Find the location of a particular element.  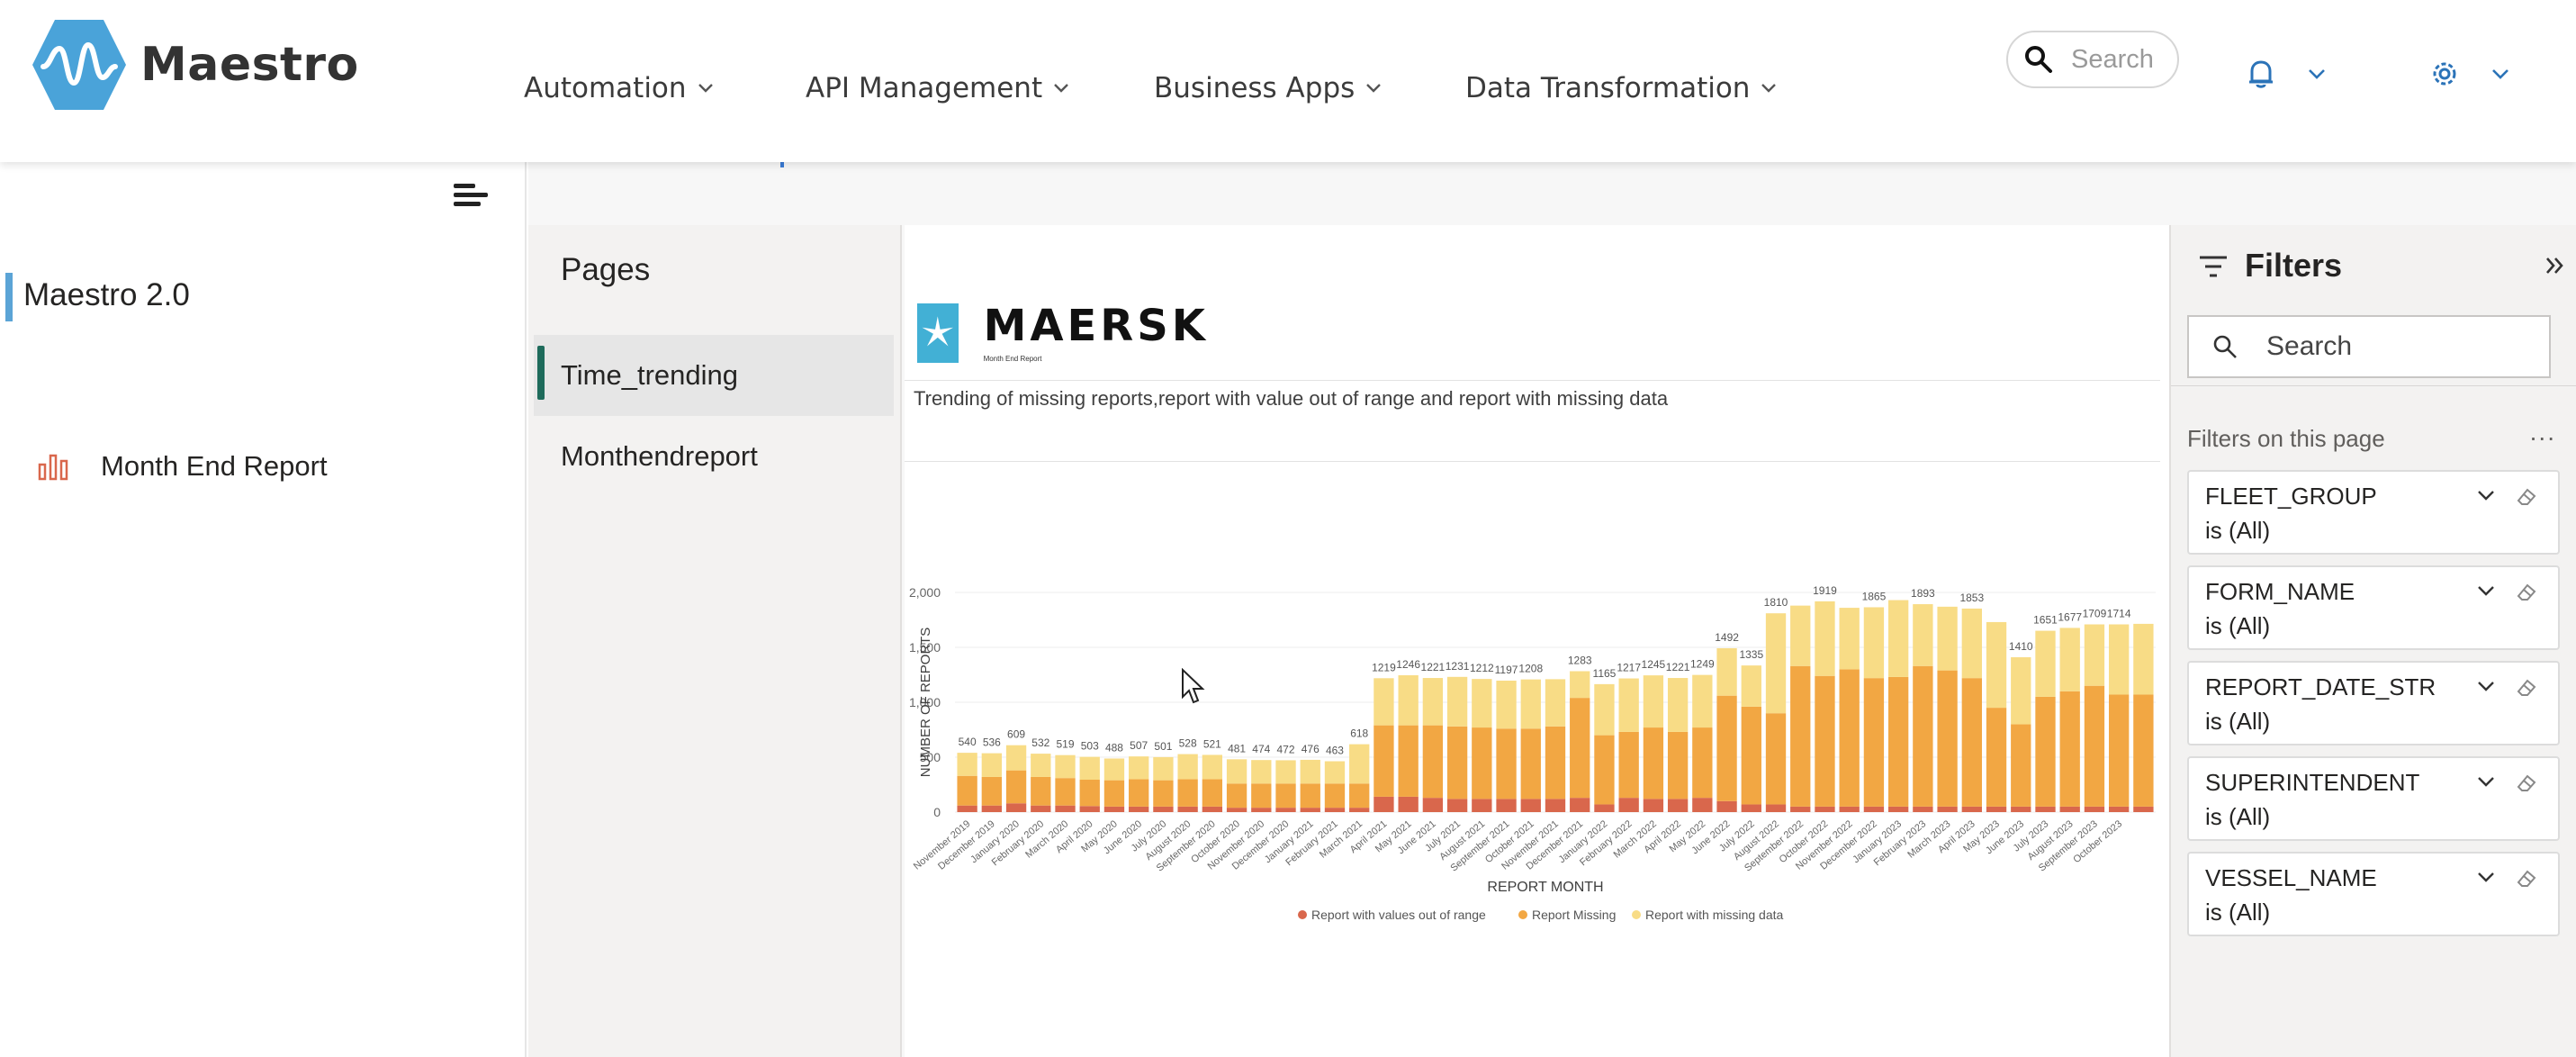

nav-automation: Automation is located at coordinates (619, 88).